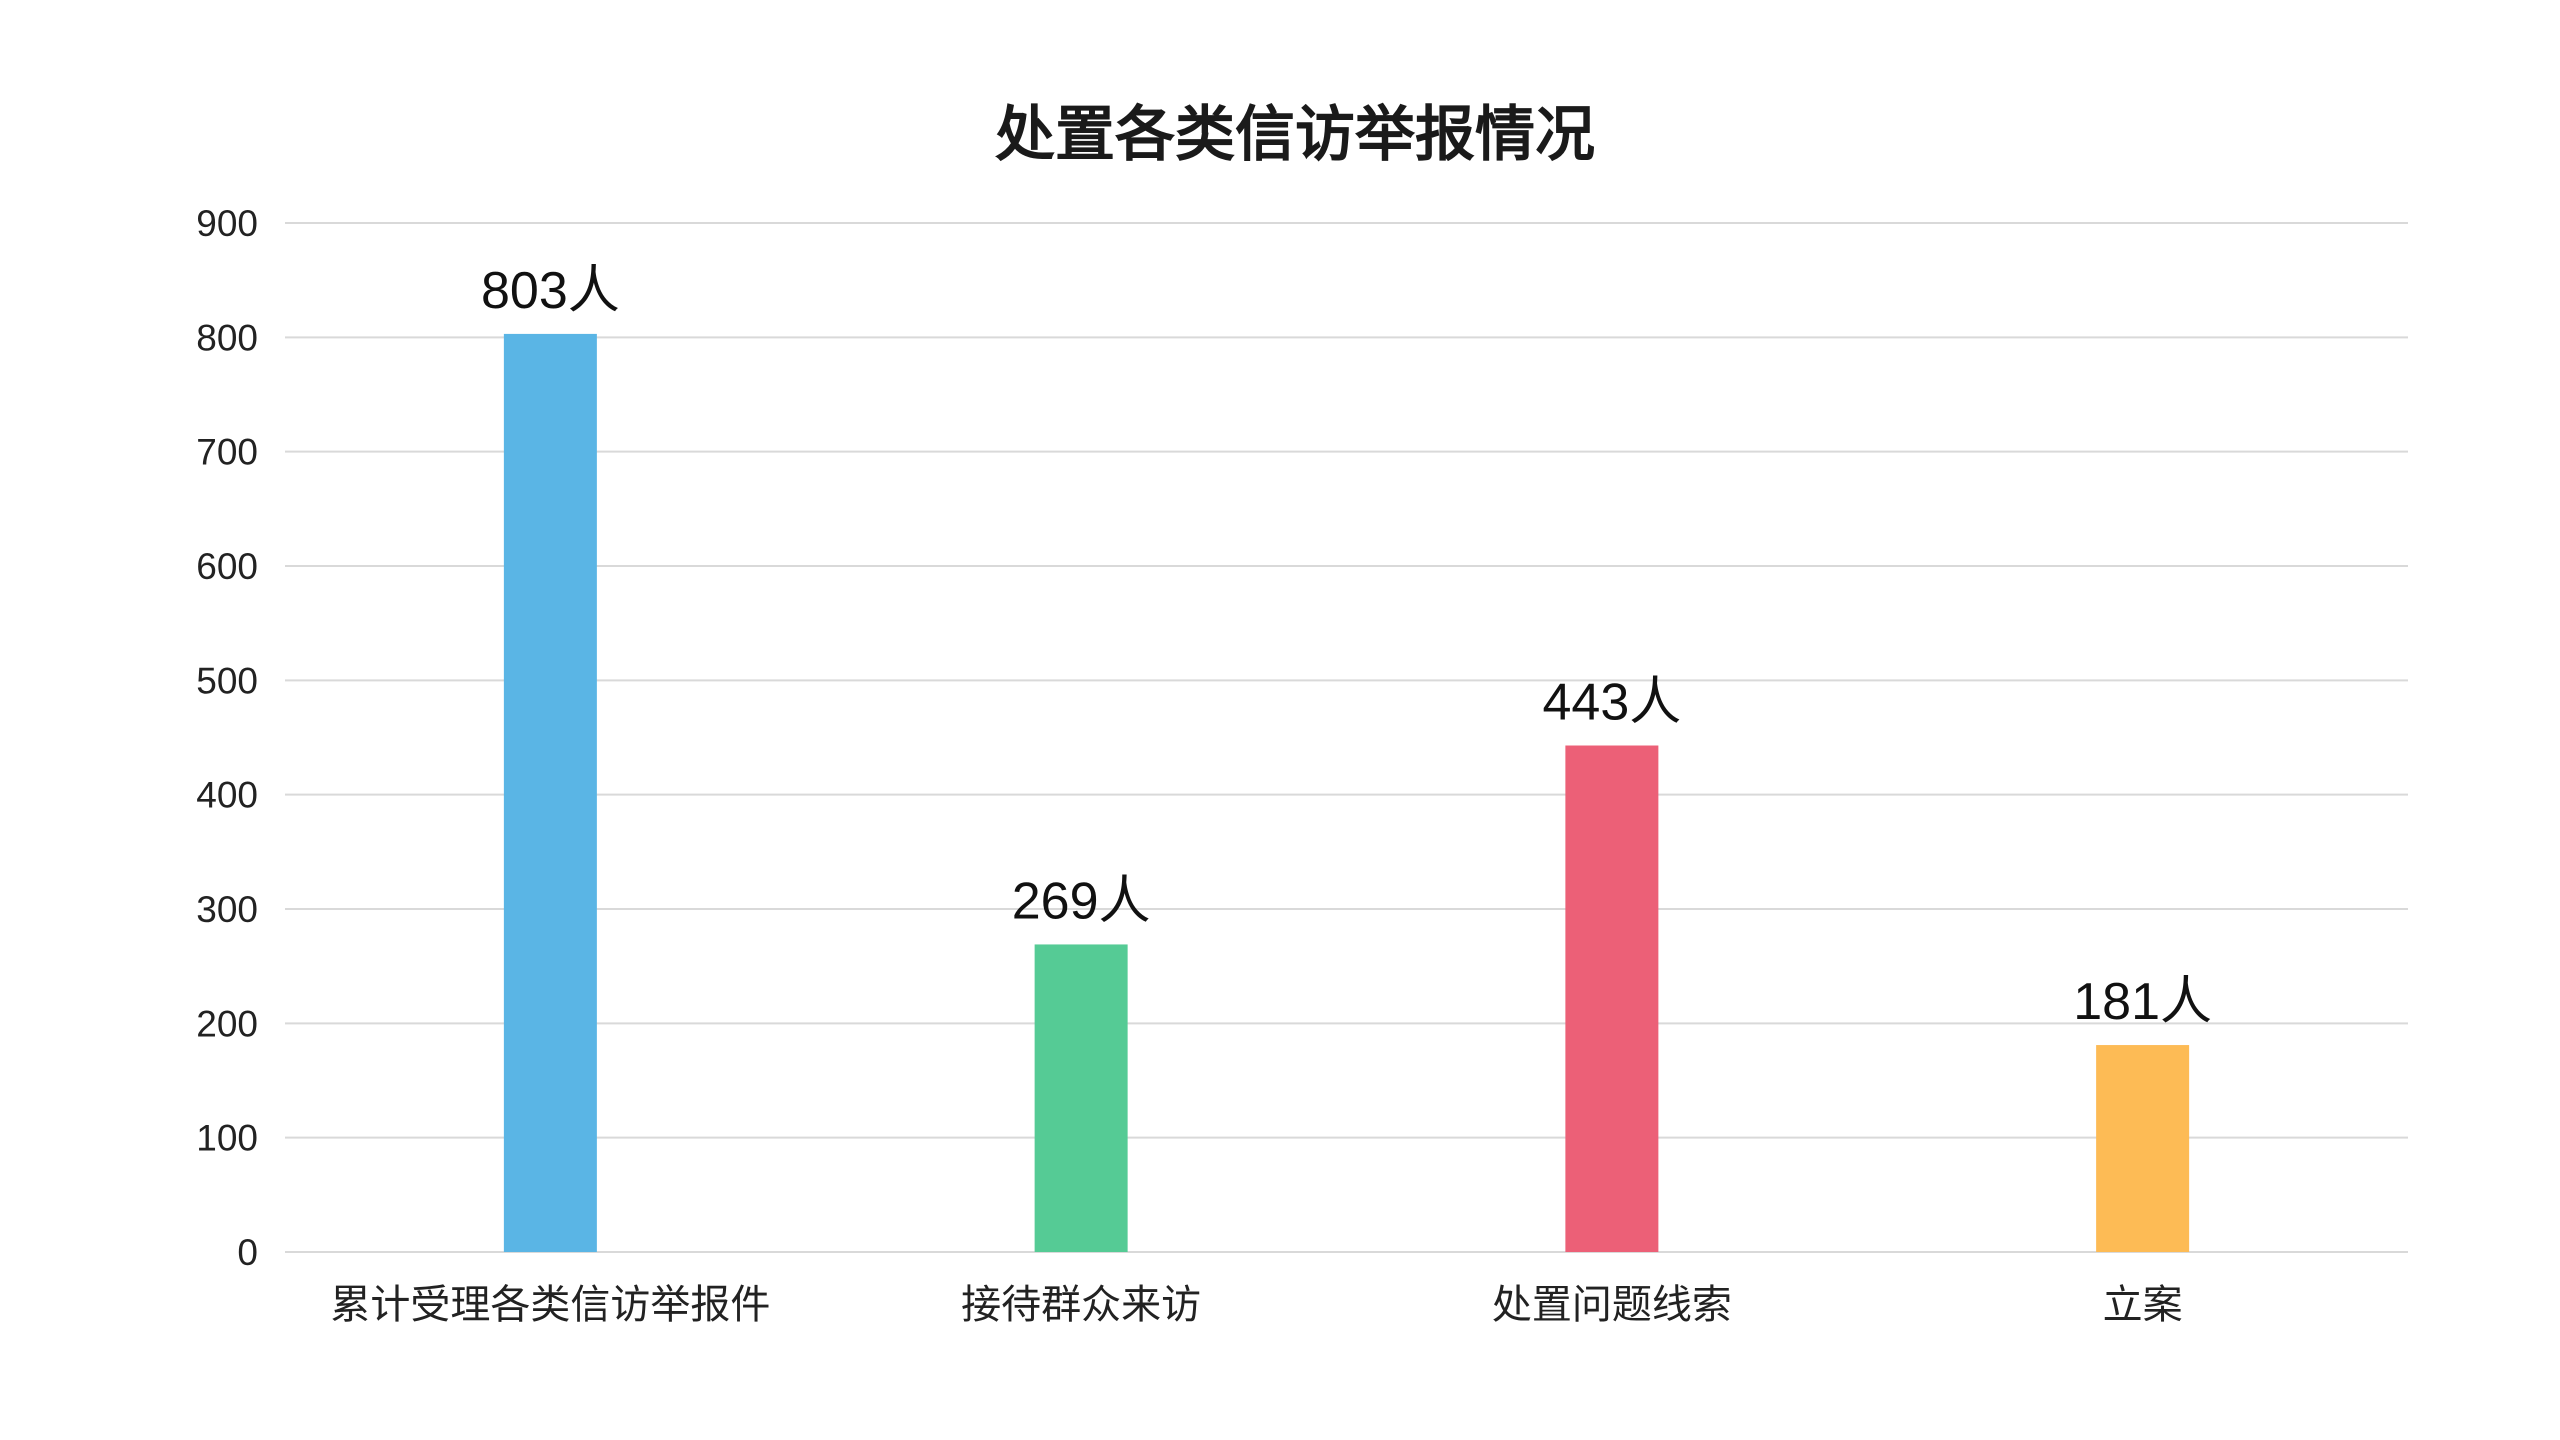 This screenshot has height=1440, width=2560. I want to click on bar-value-label: 443人, so click(1611, 703).